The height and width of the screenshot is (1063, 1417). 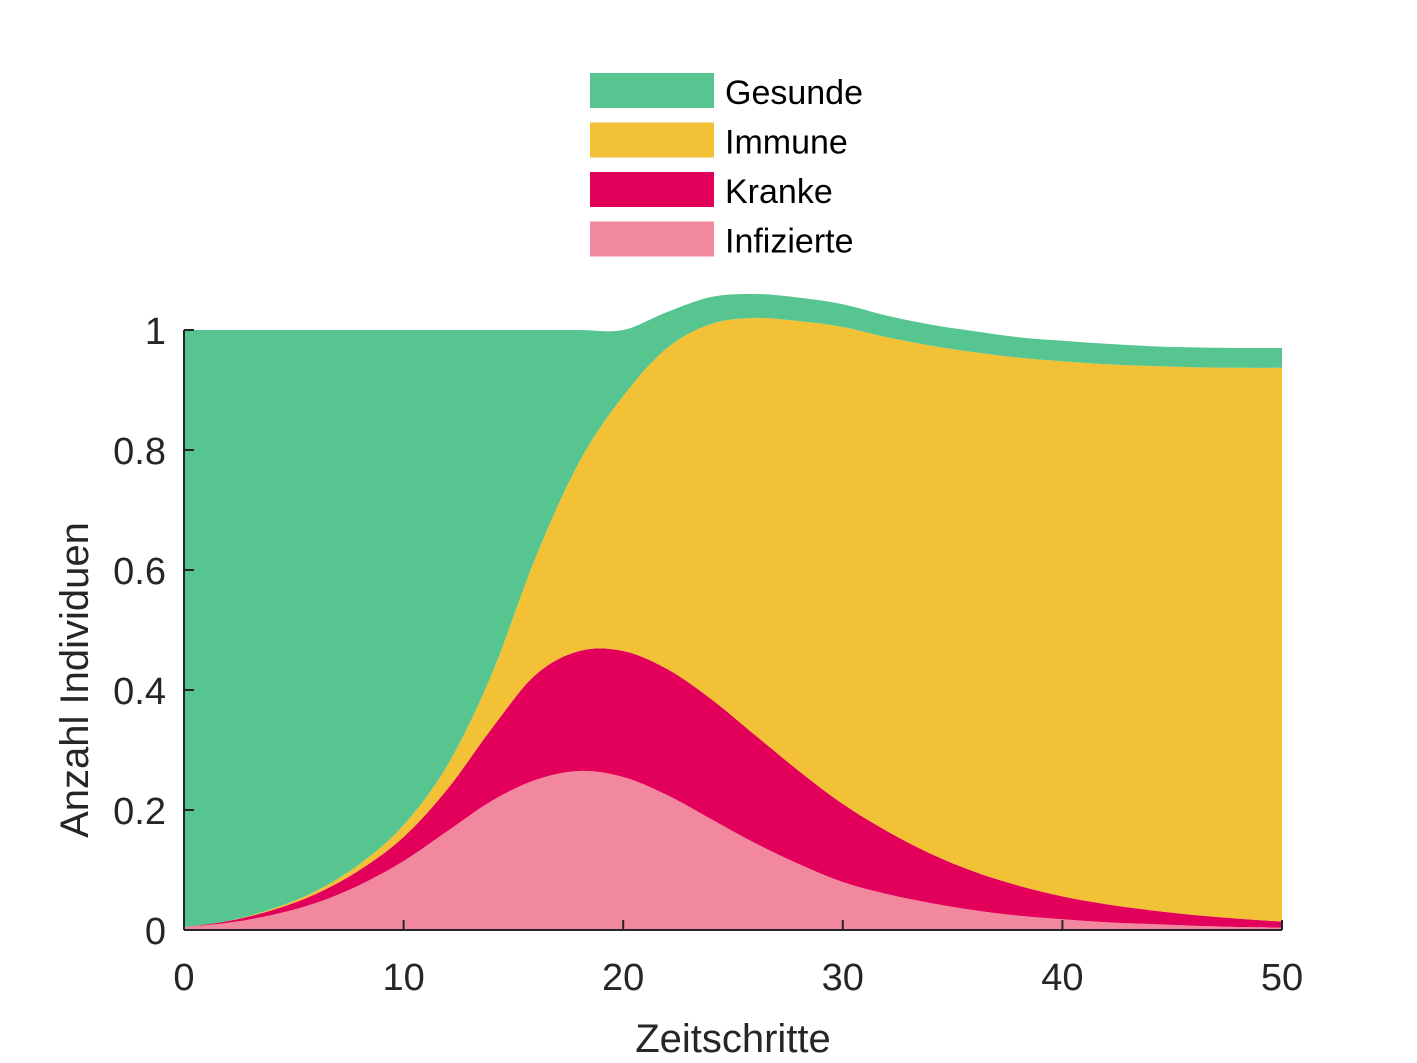 What do you see at coordinates (139, 572) in the screenshot?
I see `y-tick-label: 0.6` at bounding box center [139, 572].